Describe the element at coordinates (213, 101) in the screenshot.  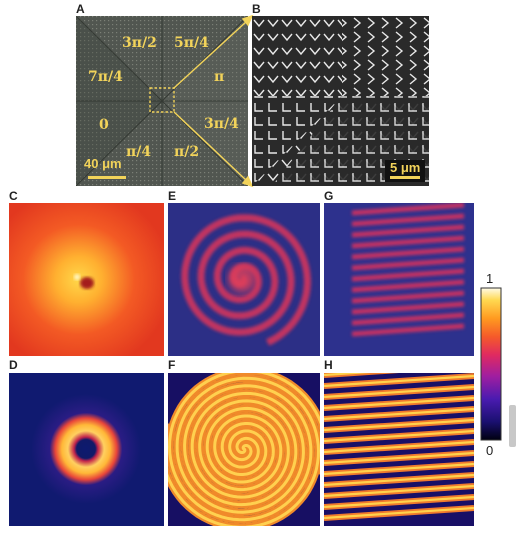
I see `zoom-connector-lines` at that location.